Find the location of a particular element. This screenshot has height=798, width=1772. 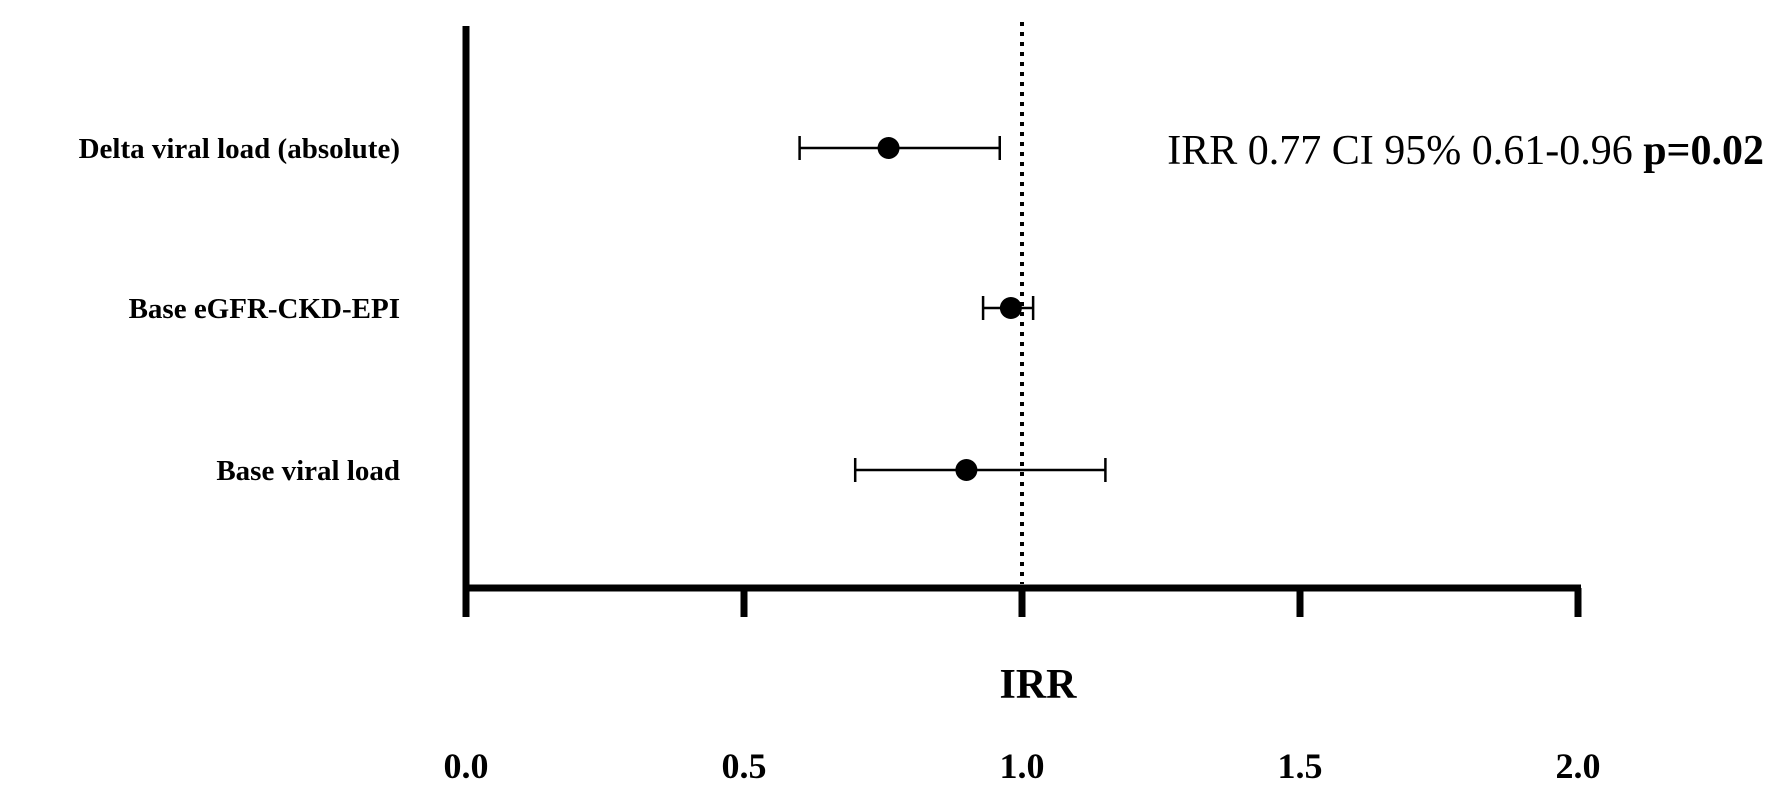

annotation-p-value: p=0.02 is located at coordinates (1703, 151).